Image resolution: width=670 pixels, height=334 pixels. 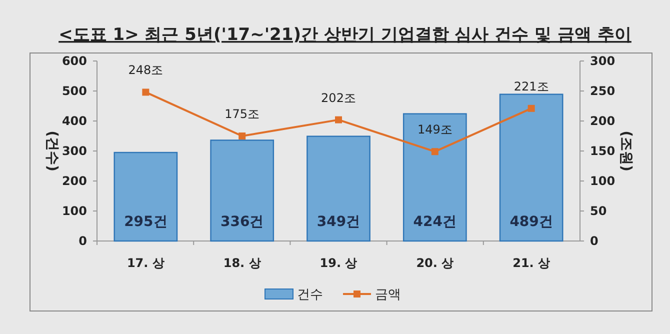 What do you see at coordinates (242, 263) in the screenshot?
I see `x-tick-label: 18. 상` at bounding box center [242, 263].